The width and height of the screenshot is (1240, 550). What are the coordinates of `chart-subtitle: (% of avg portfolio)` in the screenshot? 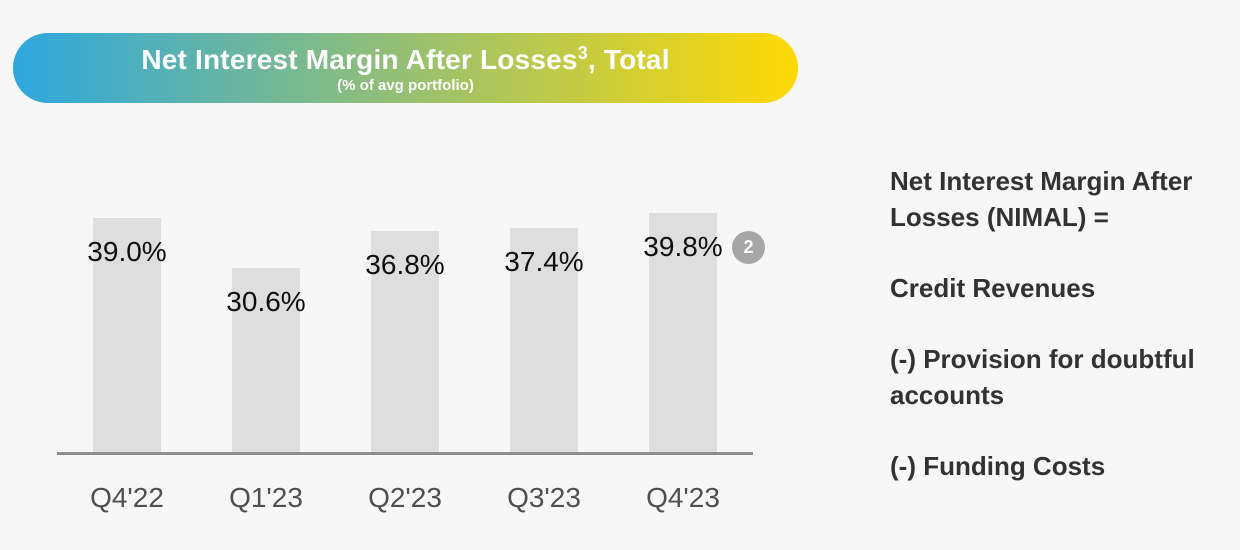 It's located at (405, 85).